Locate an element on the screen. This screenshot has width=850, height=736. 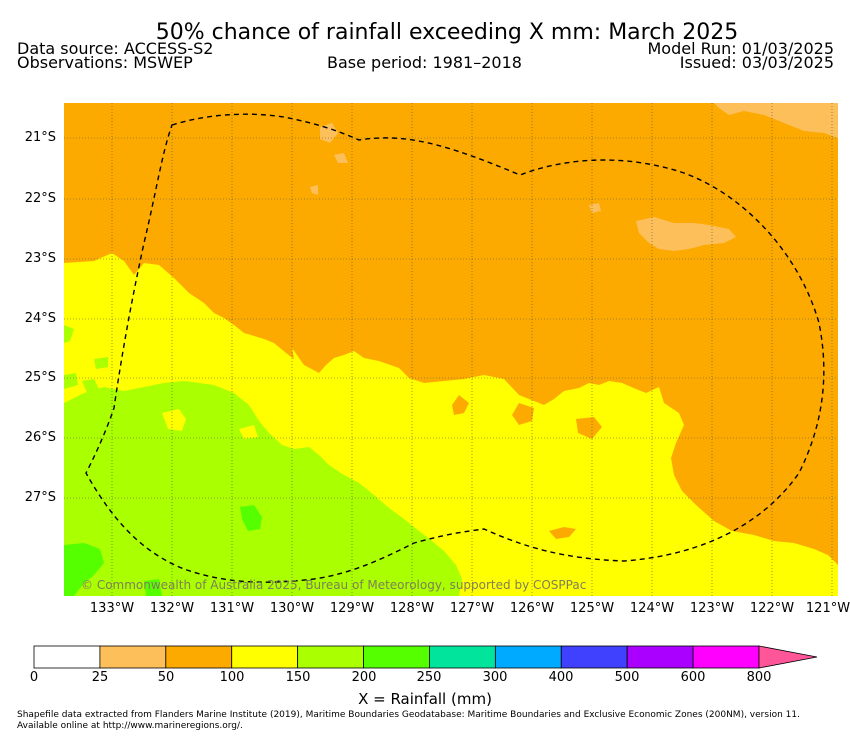
colorbar-tick: 25 is located at coordinates (100, 677).